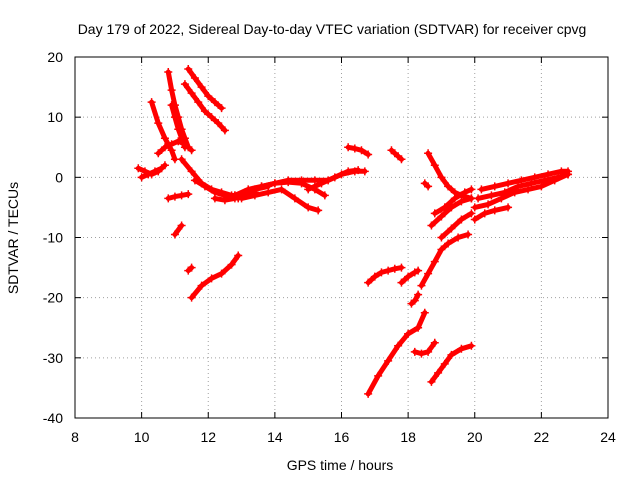  Describe the element at coordinates (408, 437) in the screenshot. I see `x-tick-label: 18` at that location.